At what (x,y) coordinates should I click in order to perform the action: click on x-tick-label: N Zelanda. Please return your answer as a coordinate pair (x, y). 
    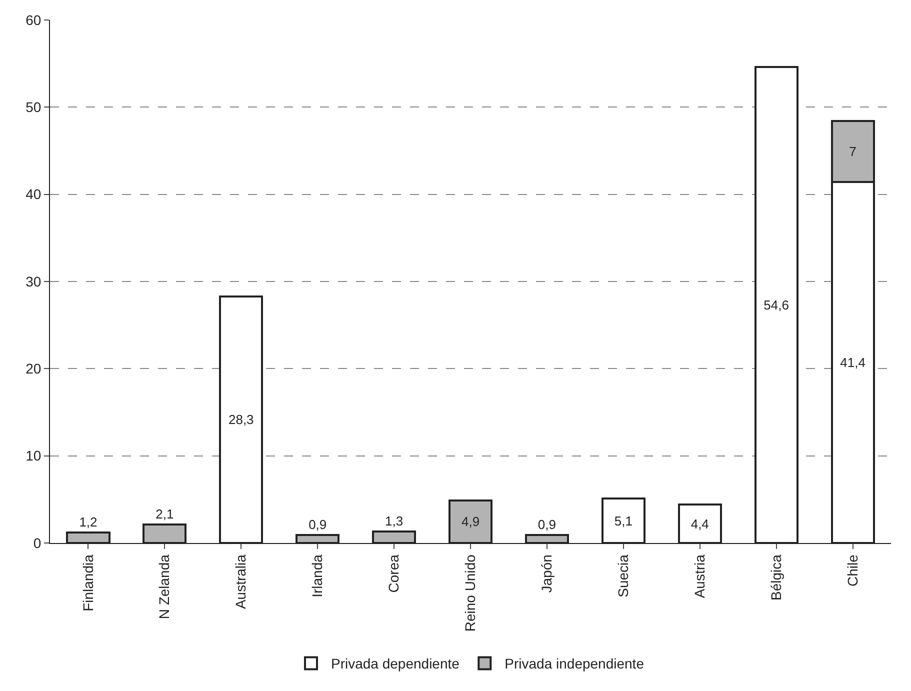
    Looking at the image, I should click on (164, 587).